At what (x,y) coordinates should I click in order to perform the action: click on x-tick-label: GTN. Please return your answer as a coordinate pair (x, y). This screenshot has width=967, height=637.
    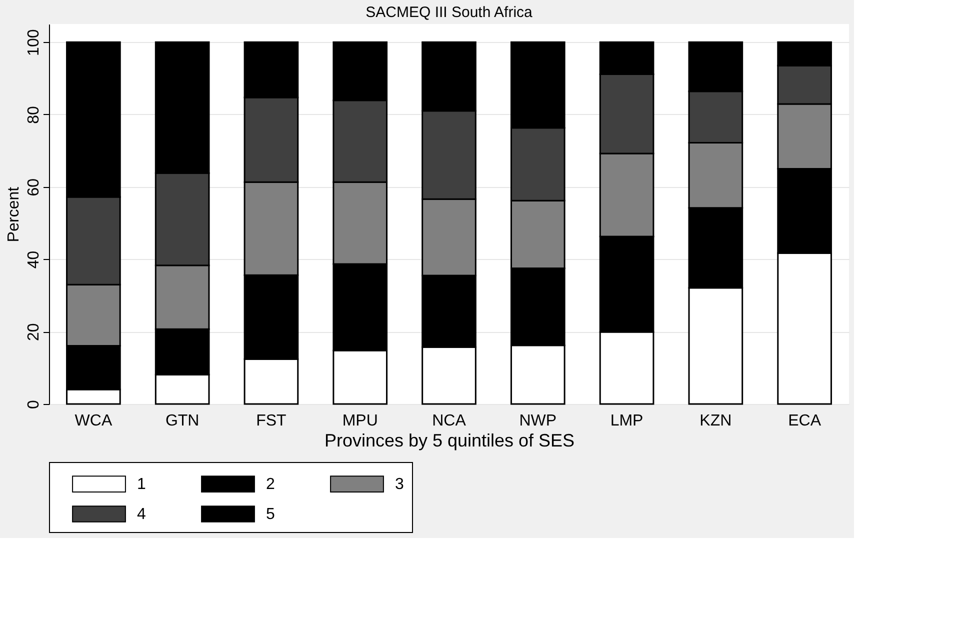
    Looking at the image, I should click on (182, 421).